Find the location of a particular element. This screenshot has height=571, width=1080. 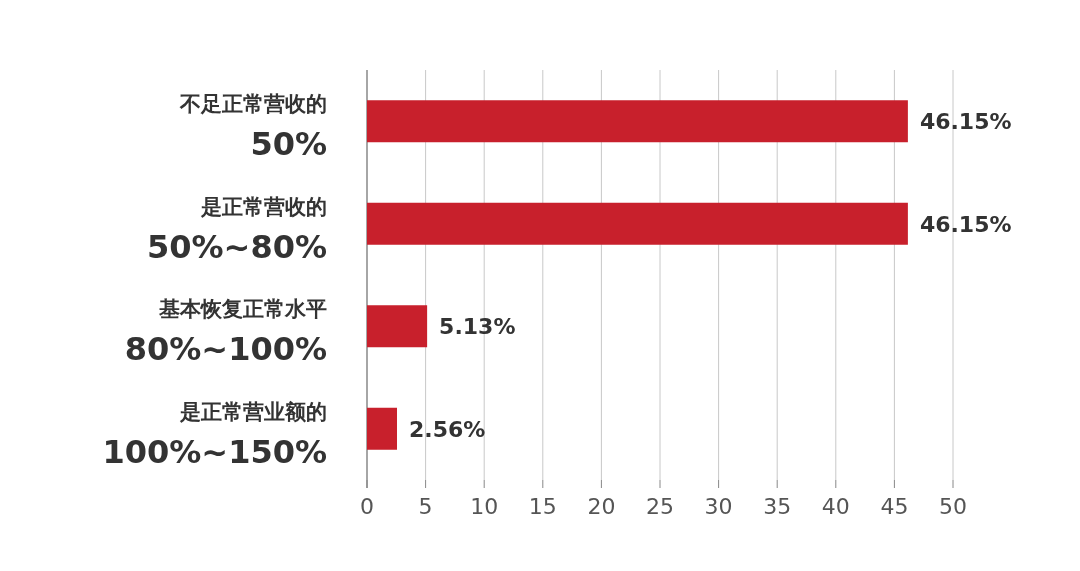

y-tick-label: 基本恢复正常水平 80%~100% is located at coordinates (225, 333).